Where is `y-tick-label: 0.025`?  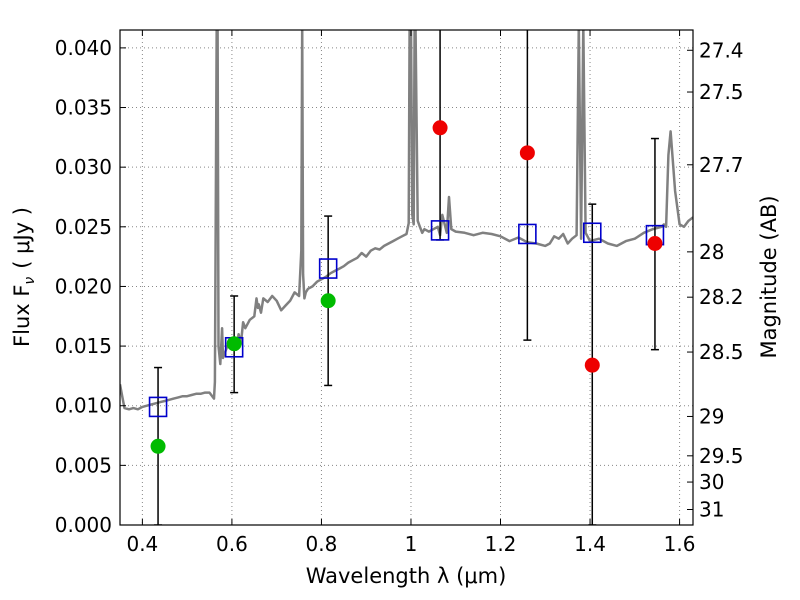 y-tick-label: 0.025 is located at coordinates (83, 227).